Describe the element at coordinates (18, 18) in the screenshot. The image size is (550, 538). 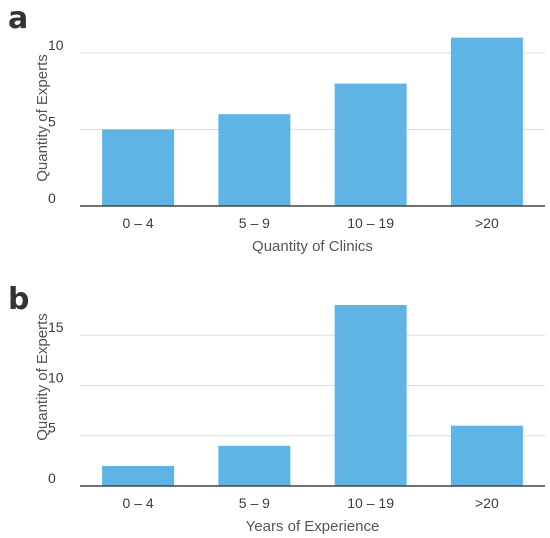
I see `panel-label-a: a` at that location.